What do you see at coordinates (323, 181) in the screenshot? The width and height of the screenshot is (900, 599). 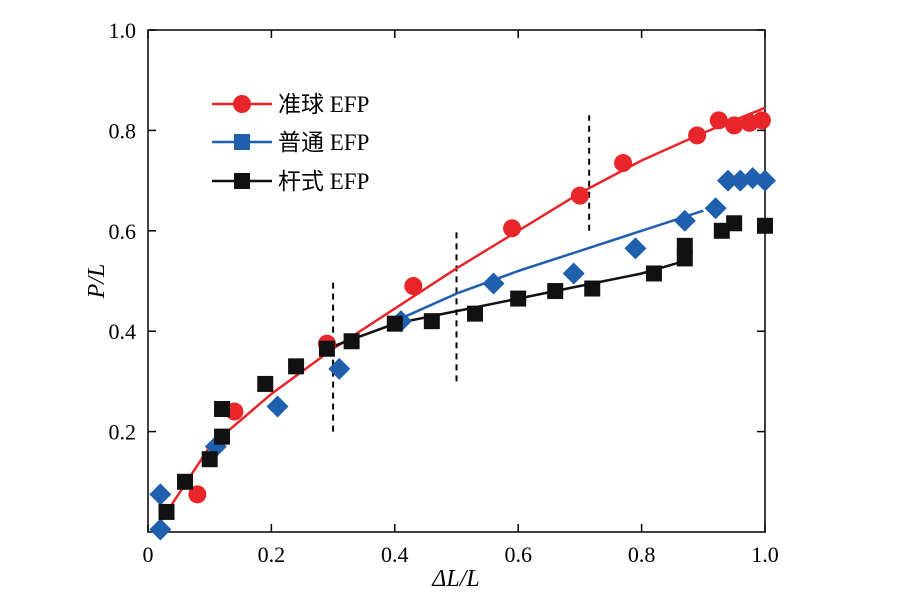 I see `legend-label-series-3: 杆式 EFP` at bounding box center [323, 181].